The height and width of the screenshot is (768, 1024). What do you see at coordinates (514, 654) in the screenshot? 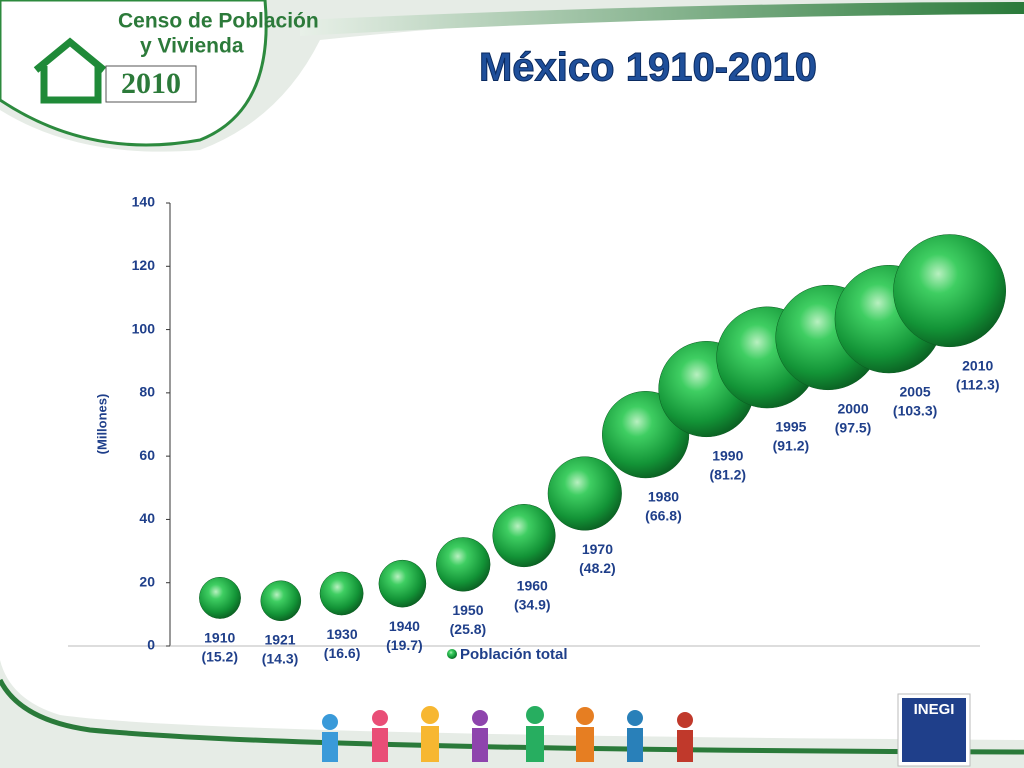
I see `legend-label: Población total` at bounding box center [514, 654].